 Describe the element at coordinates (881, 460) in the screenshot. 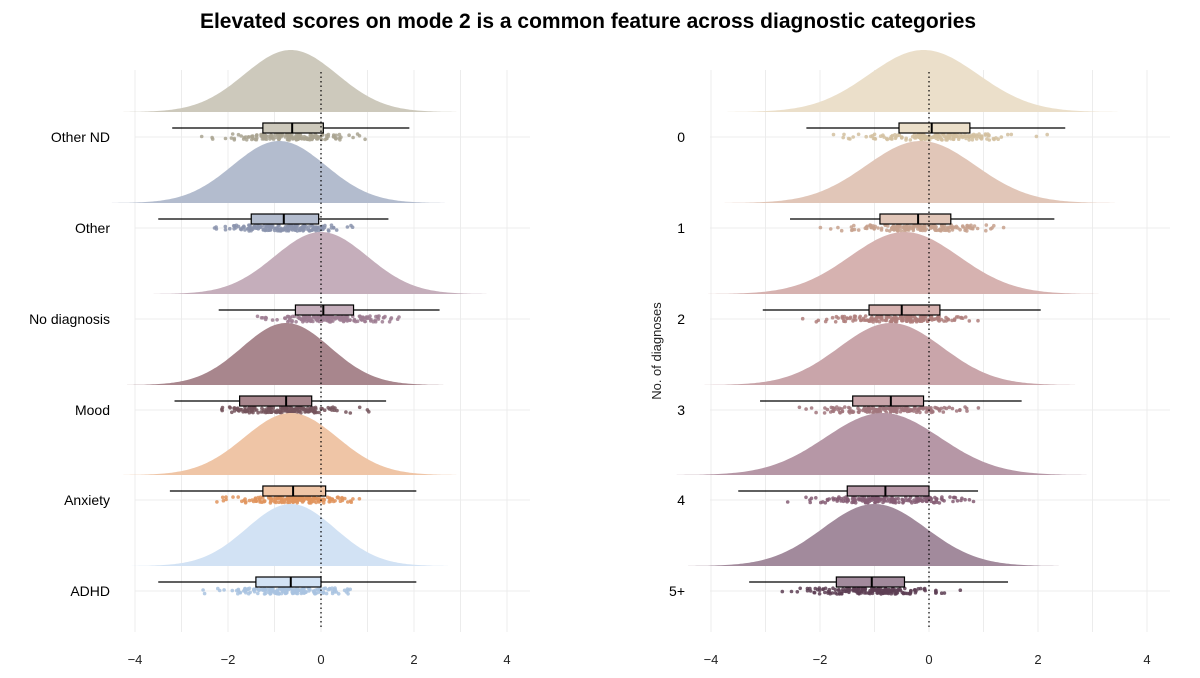

I see `category-4: 4` at that location.